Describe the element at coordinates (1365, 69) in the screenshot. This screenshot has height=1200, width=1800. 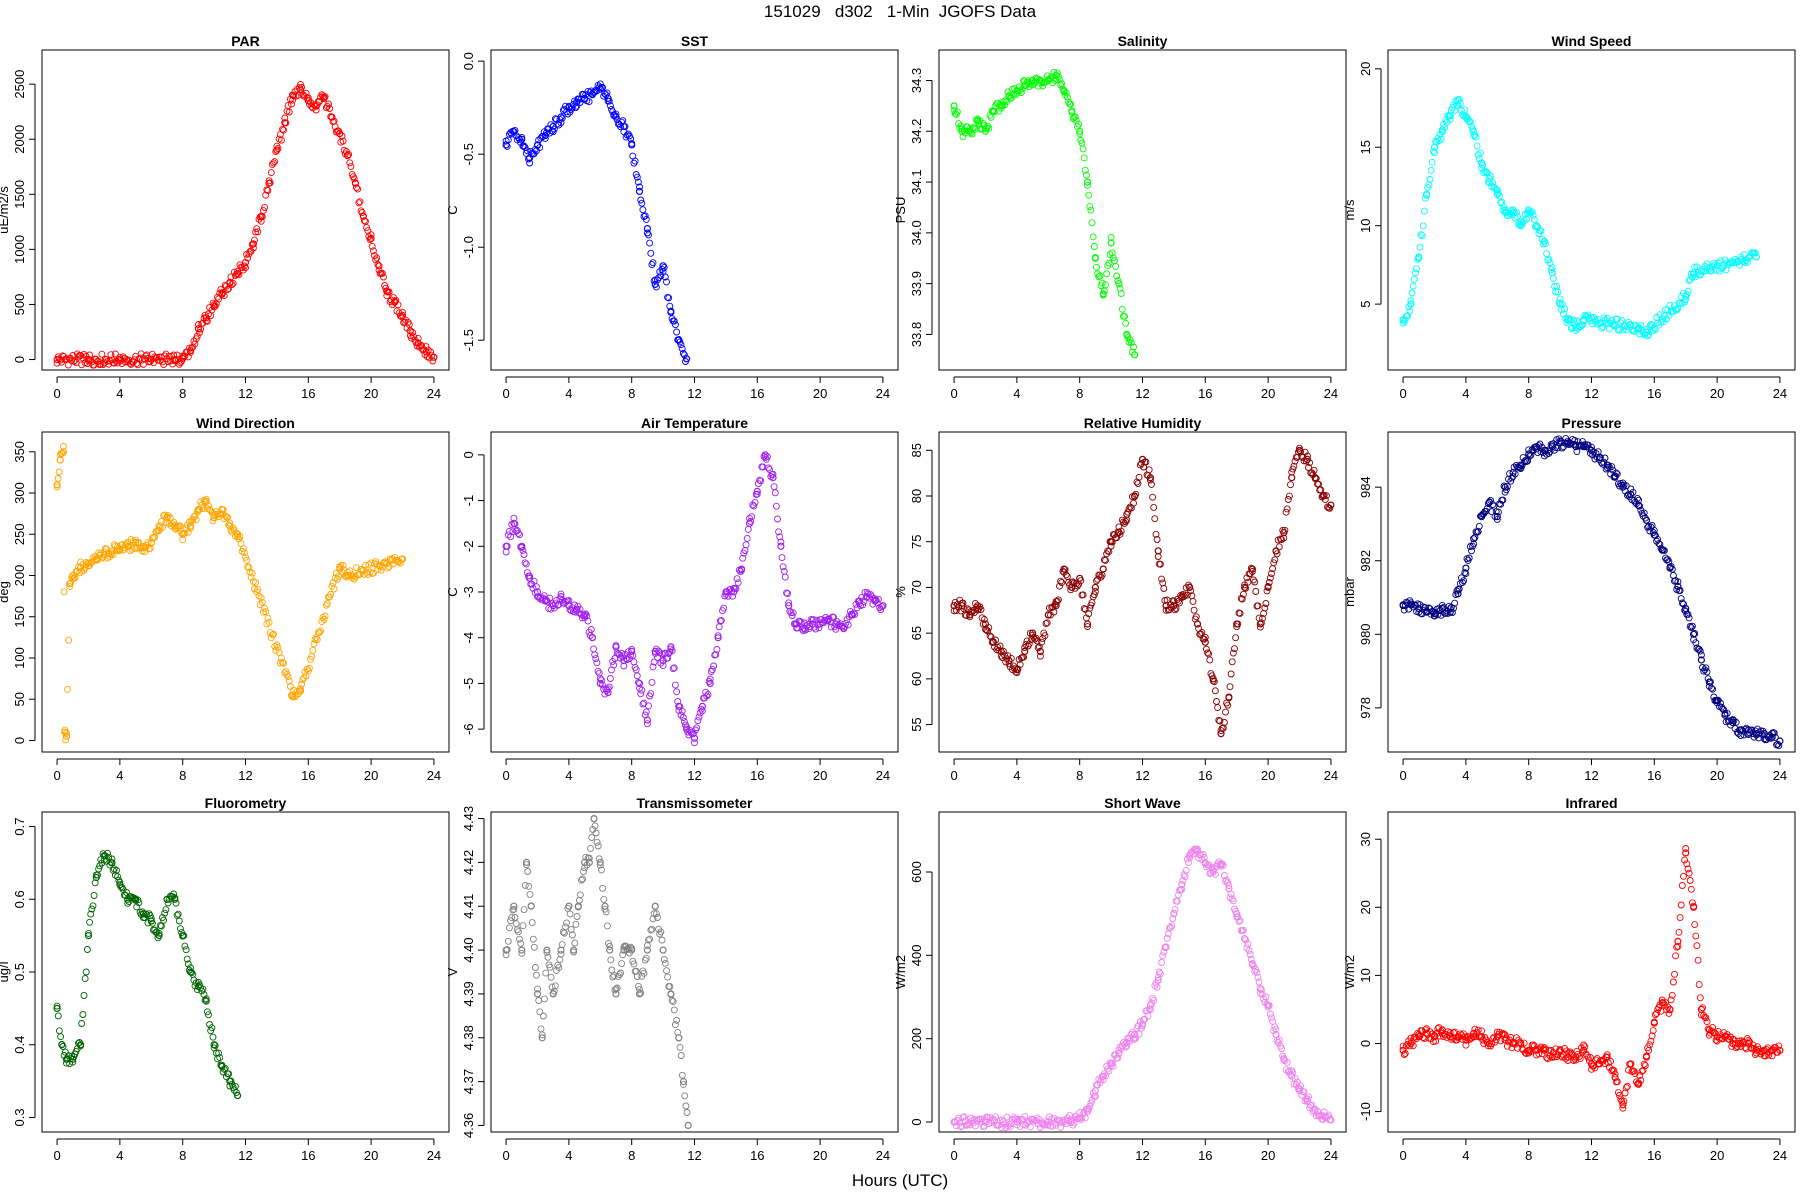
I see `wind-speed-y-tick-label: 20` at that location.